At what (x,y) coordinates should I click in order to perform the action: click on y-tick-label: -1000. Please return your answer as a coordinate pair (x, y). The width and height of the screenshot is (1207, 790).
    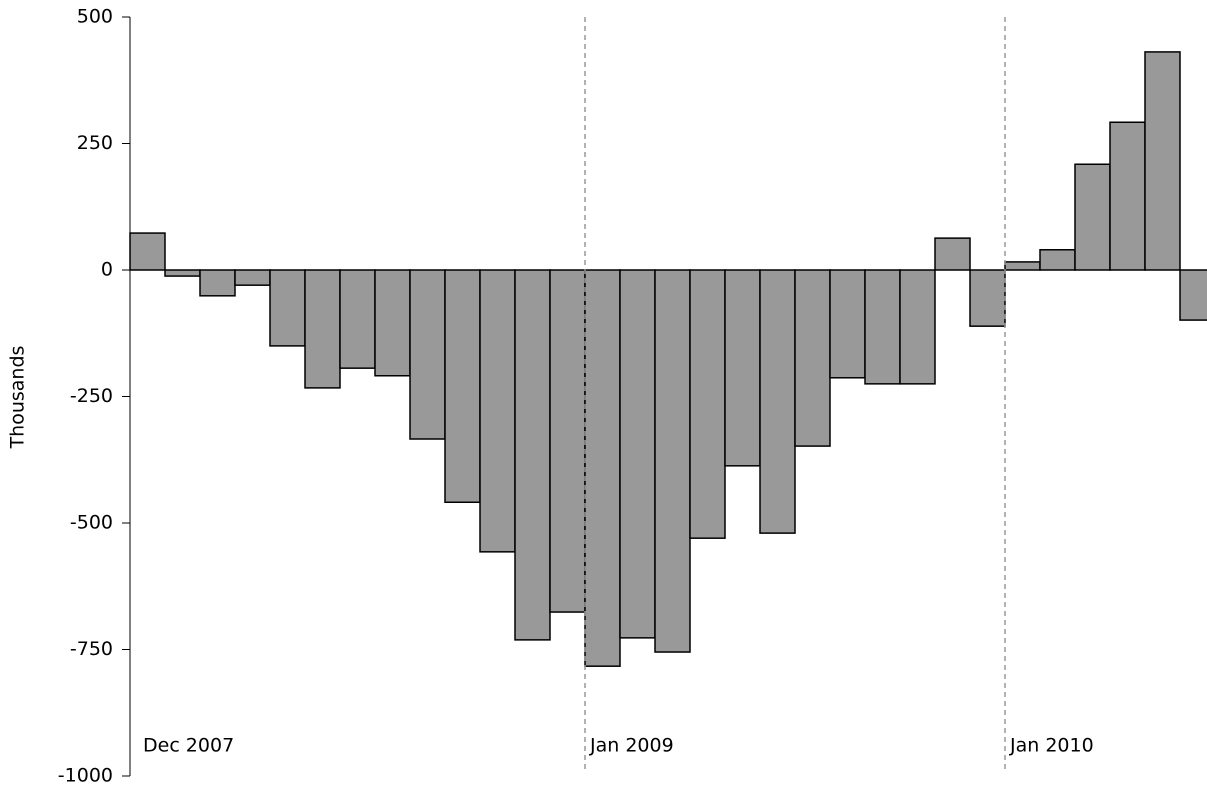
    Looking at the image, I should click on (85, 776).